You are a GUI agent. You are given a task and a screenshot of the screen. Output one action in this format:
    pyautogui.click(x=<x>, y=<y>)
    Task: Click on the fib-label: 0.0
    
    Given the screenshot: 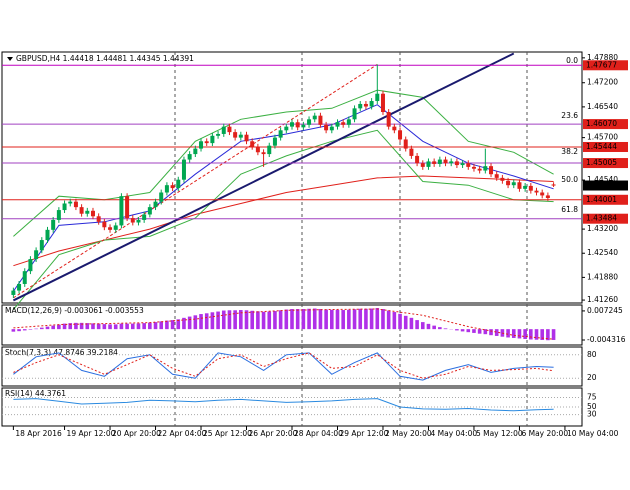 What is the action you would take?
    pyautogui.click(x=572, y=60)
    